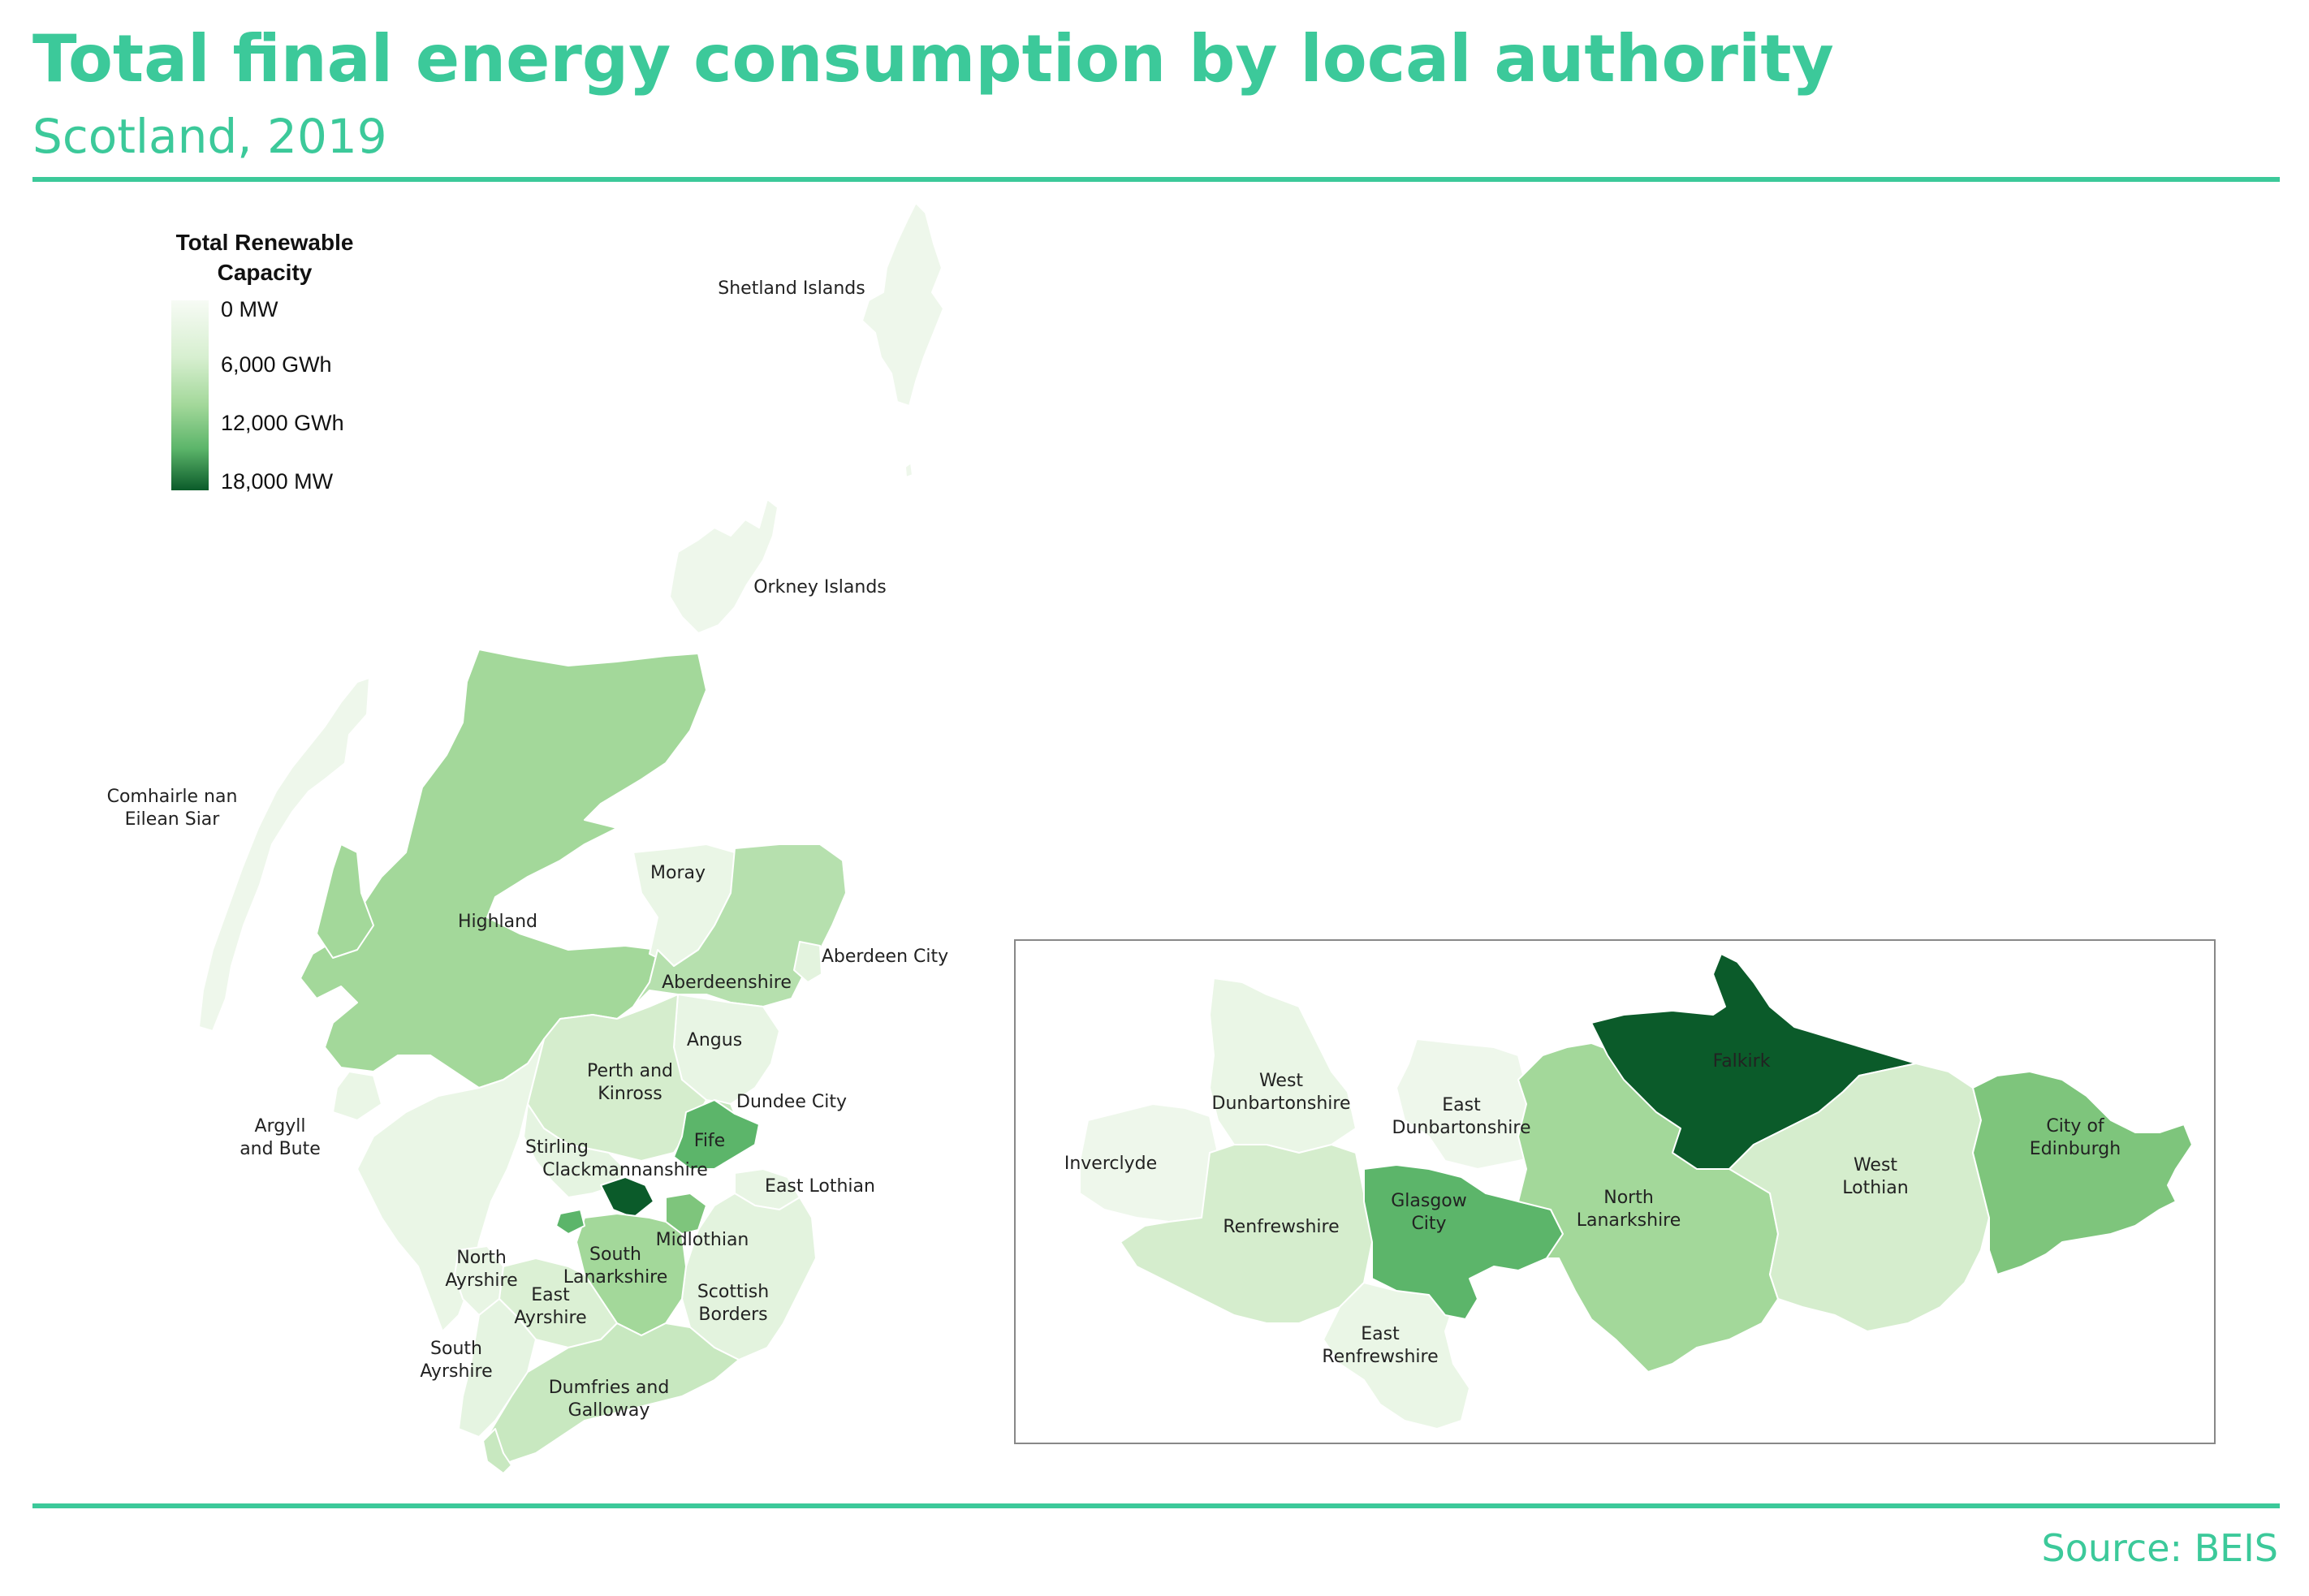 Image resolution: width=2309 pixels, height=1596 pixels. Describe the element at coordinates (908, 470) in the screenshot. I see `region-shetland-islet` at that location.